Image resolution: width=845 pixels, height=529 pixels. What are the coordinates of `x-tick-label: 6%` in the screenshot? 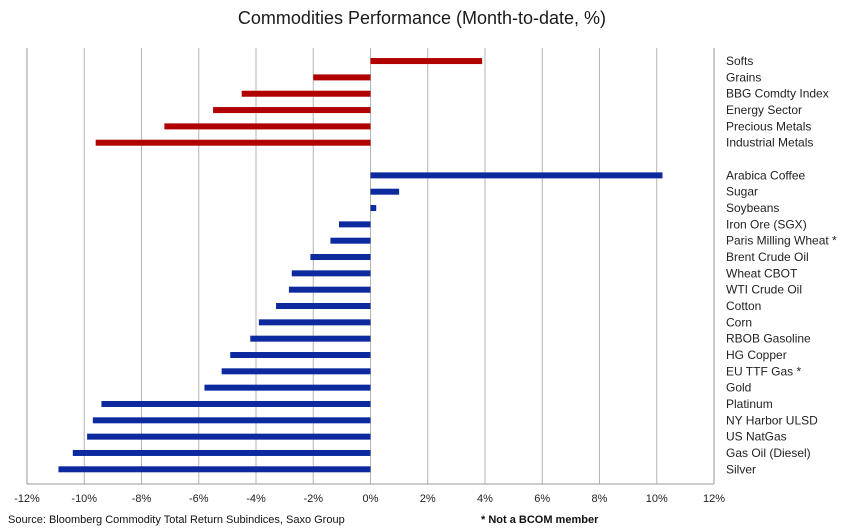 It's located at (542, 499).